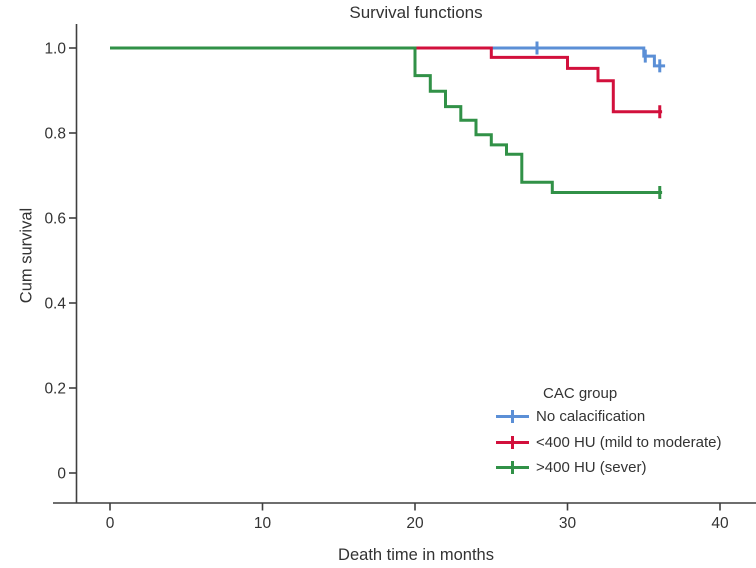 This screenshot has height=568, width=756. I want to click on blue-censored-line-icon, so click(512, 416).